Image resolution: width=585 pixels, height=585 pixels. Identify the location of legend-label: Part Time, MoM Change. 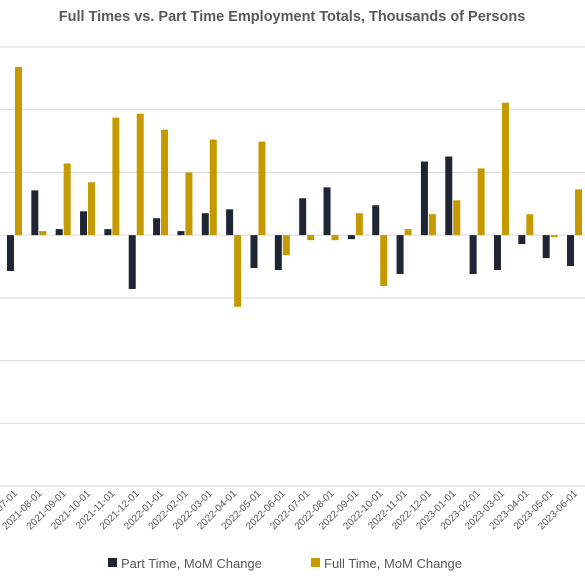
(191, 563).